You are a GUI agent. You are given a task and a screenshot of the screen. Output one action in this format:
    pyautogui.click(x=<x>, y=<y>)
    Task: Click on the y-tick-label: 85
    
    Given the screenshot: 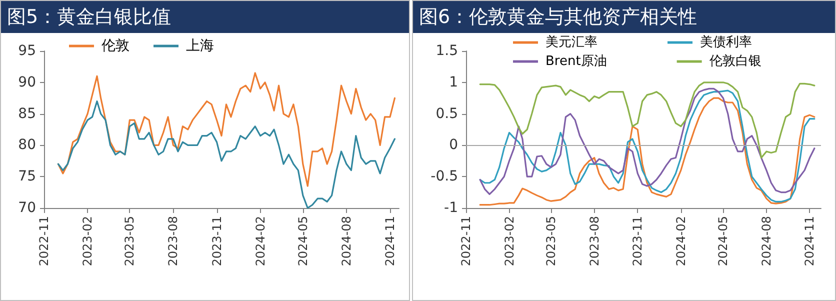 What is the action you would take?
    pyautogui.click(x=27, y=114)
    